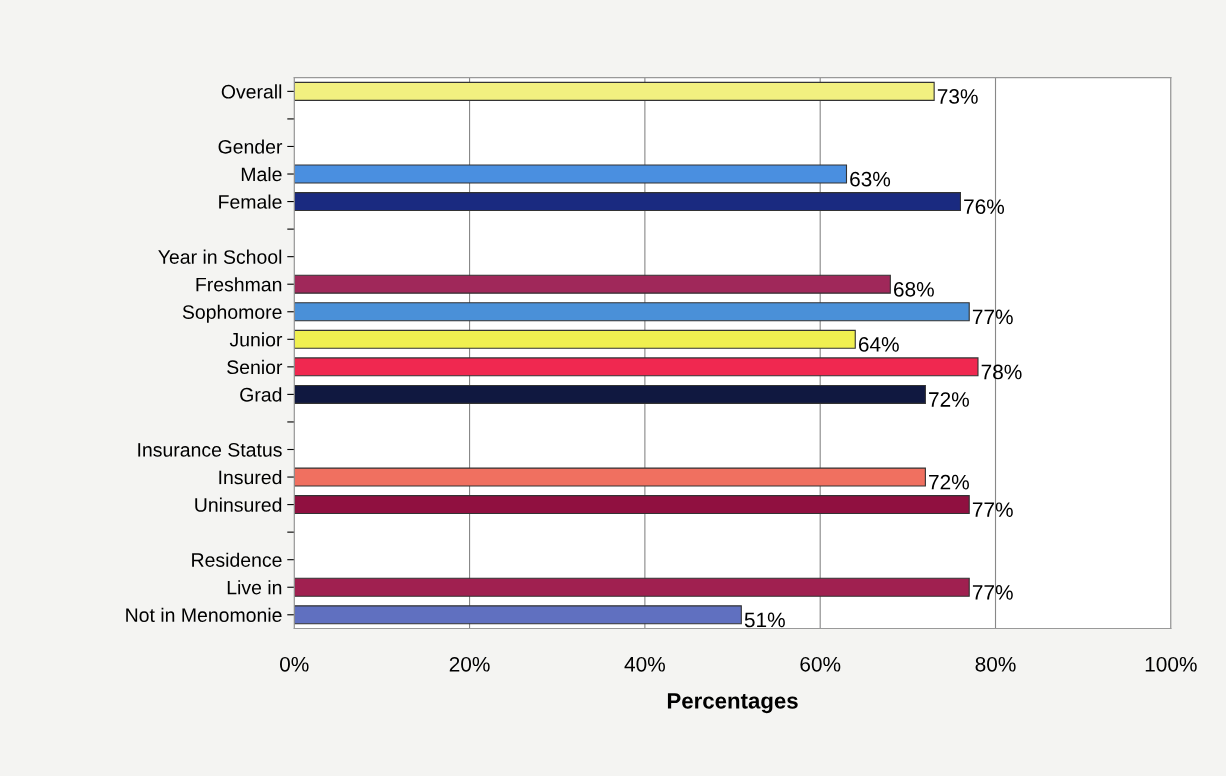  What do you see at coordinates (1171, 664) in the screenshot?
I see `x-tick-label: 100%` at bounding box center [1171, 664].